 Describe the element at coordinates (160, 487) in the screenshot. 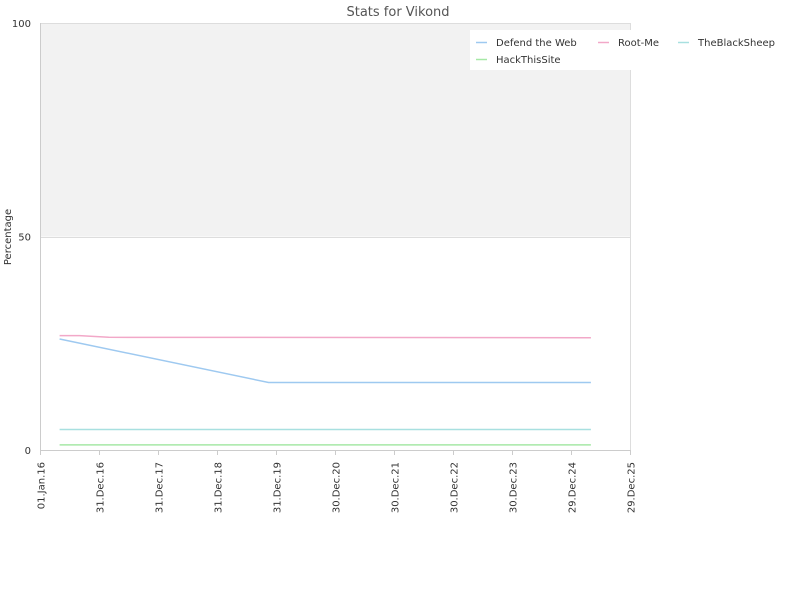

I see `x-tick-label: 31.Dec.17` at that location.